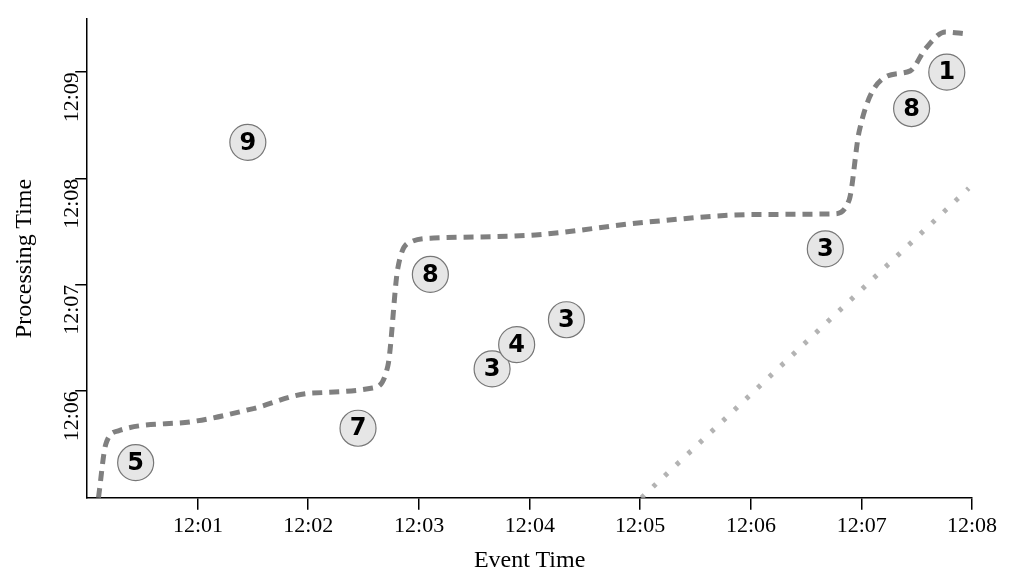 The image size is (1012, 583). I want to click on x-tick-label: 12:02, so click(308, 524).